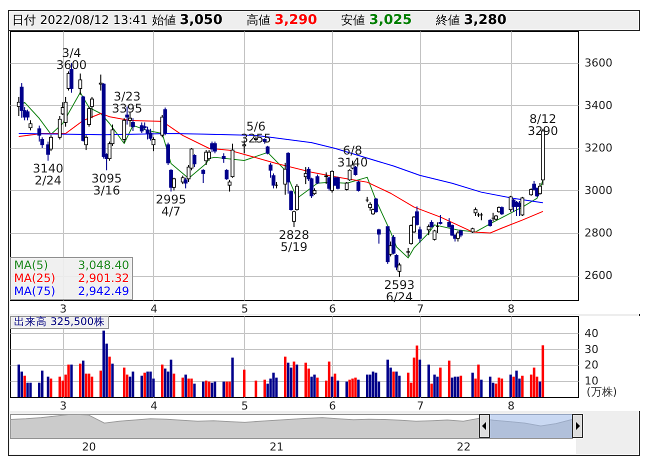 The width and height of the screenshot is (653, 470). Describe the element at coordinates (420, 406) in the screenshot. I see `x-tick-label: 7` at that location.